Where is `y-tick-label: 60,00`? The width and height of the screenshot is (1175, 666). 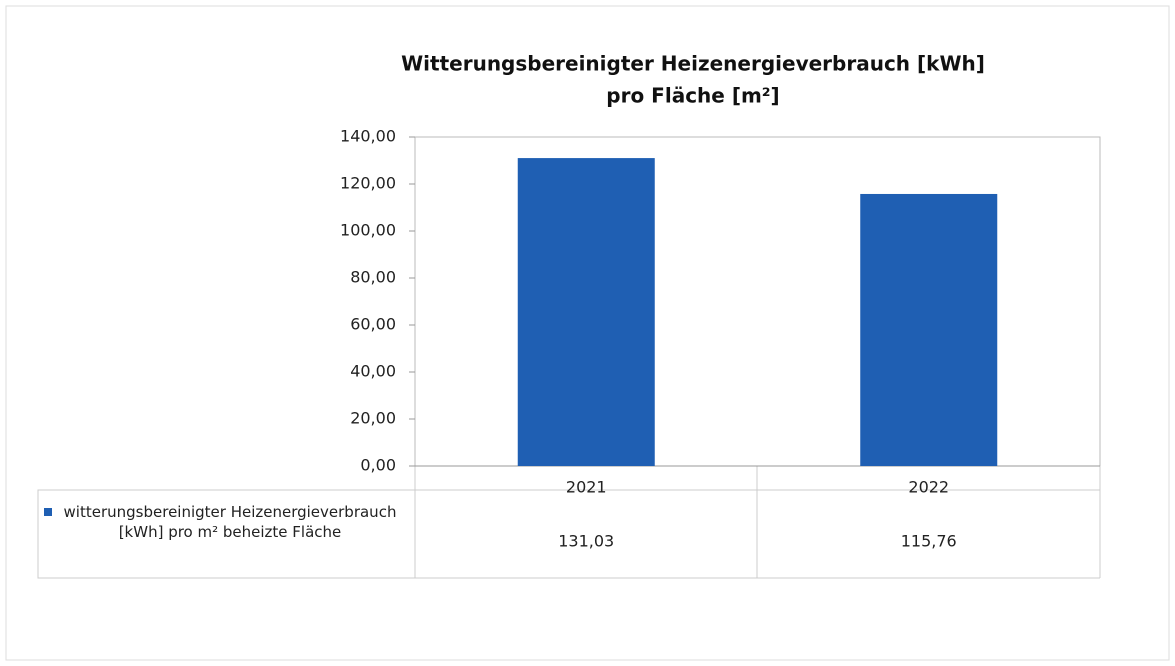 y-tick-label: 60,00 is located at coordinates (373, 324).